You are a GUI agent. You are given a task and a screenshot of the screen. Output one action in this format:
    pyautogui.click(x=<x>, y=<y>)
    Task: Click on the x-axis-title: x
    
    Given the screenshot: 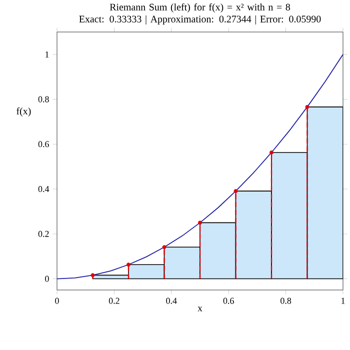 What is the action you would take?
    pyautogui.click(x=200, y=309)
    